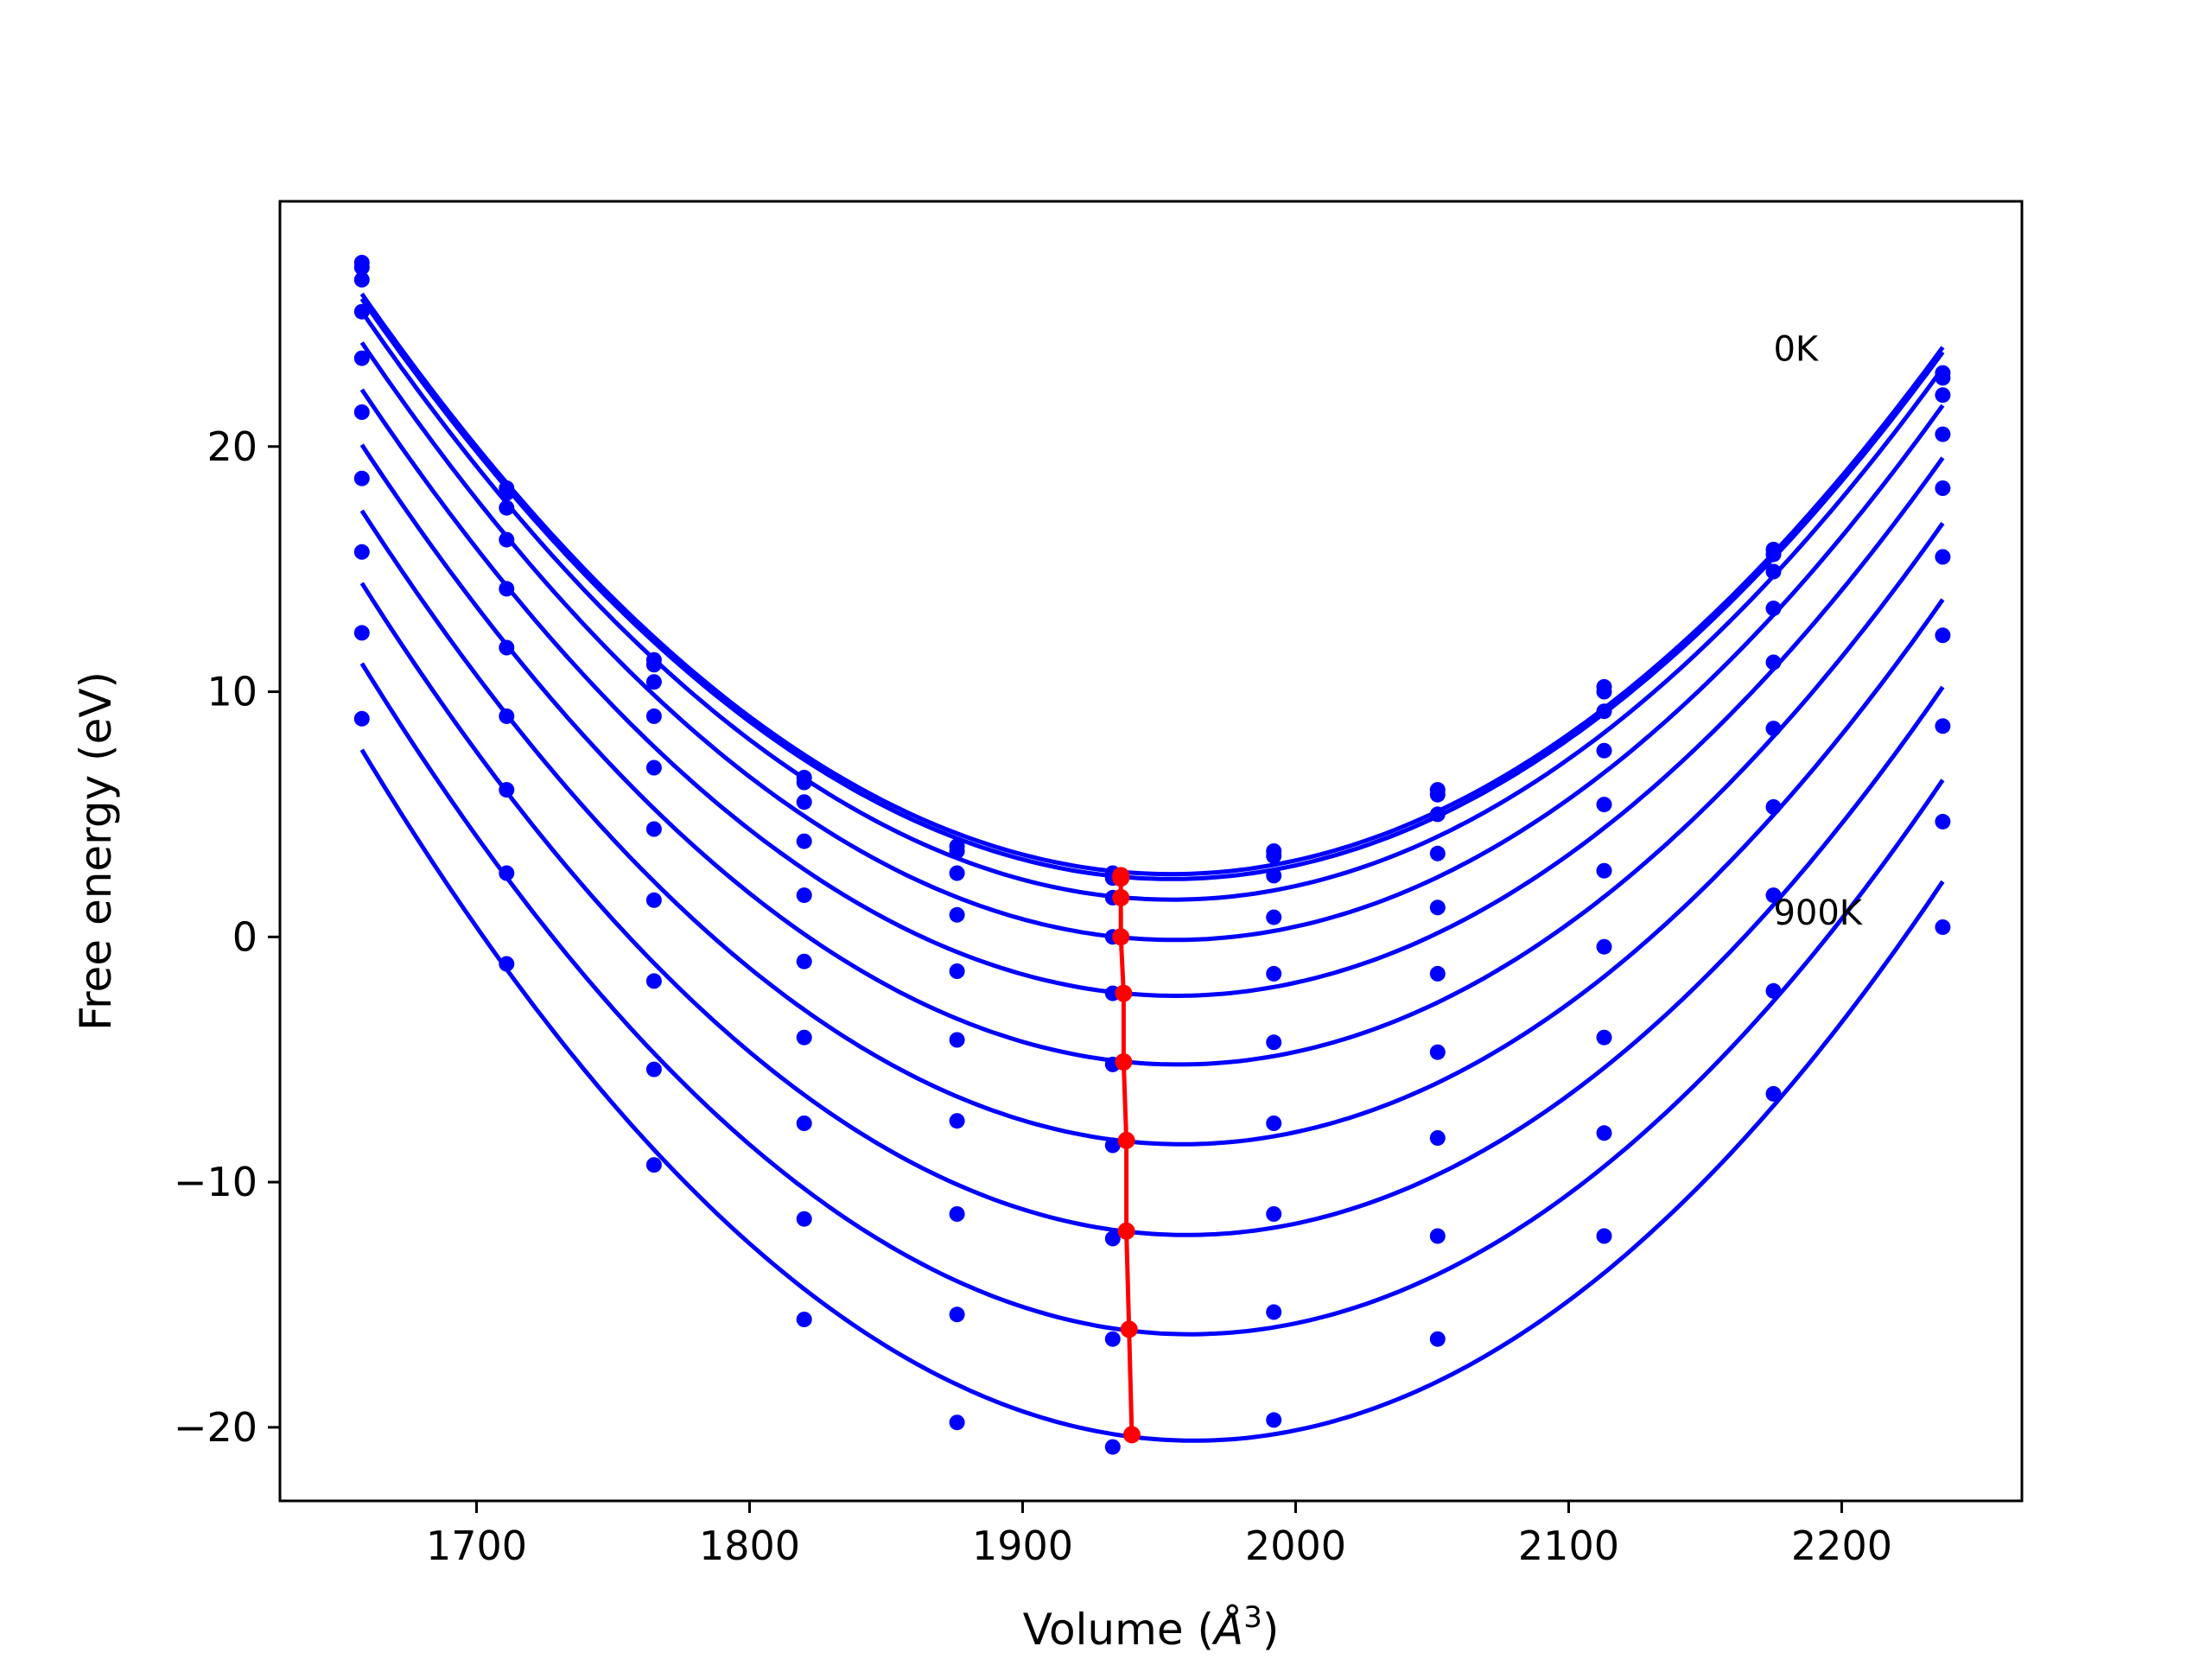  Describe the element at coordinates (232, 446) in the screenshot. I see `y-tick-label: 20` at that location.